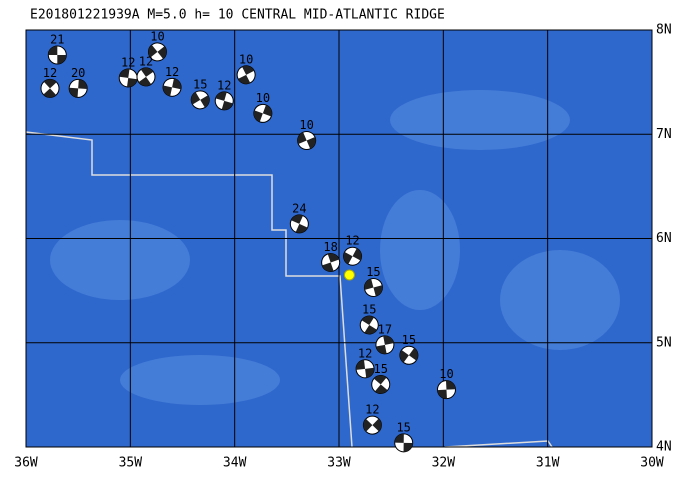 This screenshot has height=477, width=685. What do you see at coordinates (235, 463) in the screenshot?
I see `x-tick-label: 34W` at bounding box center [235, 463].